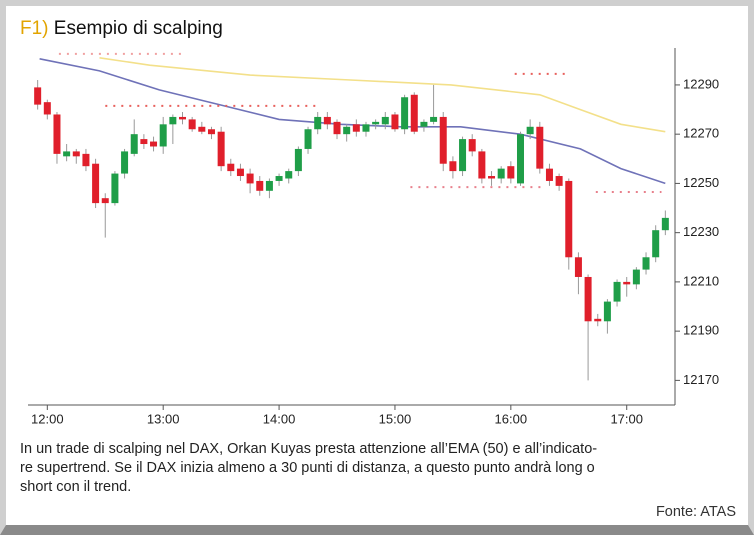  I want to click on caption-line: short con il trend., so click(76, 487).